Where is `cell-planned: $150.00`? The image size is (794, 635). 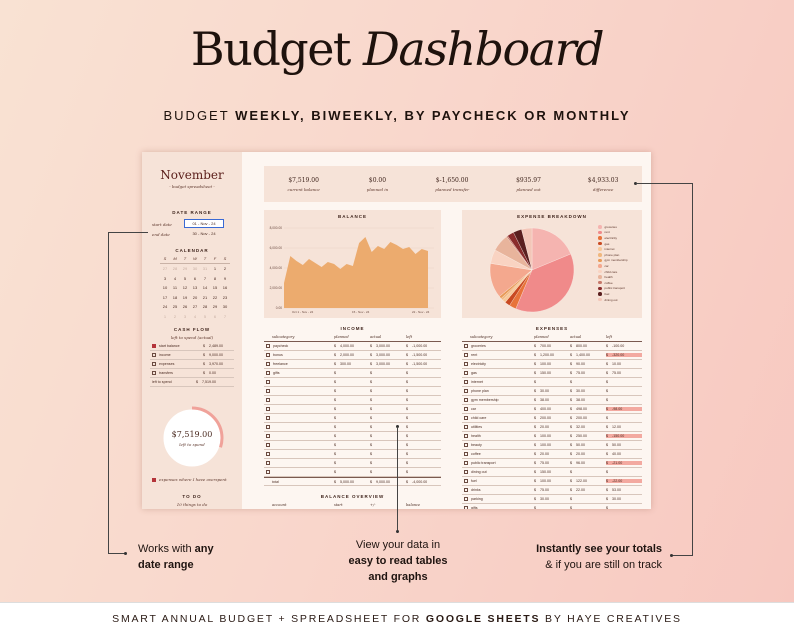 cell-planned: $150.00 is located at coordinates (552, 373).